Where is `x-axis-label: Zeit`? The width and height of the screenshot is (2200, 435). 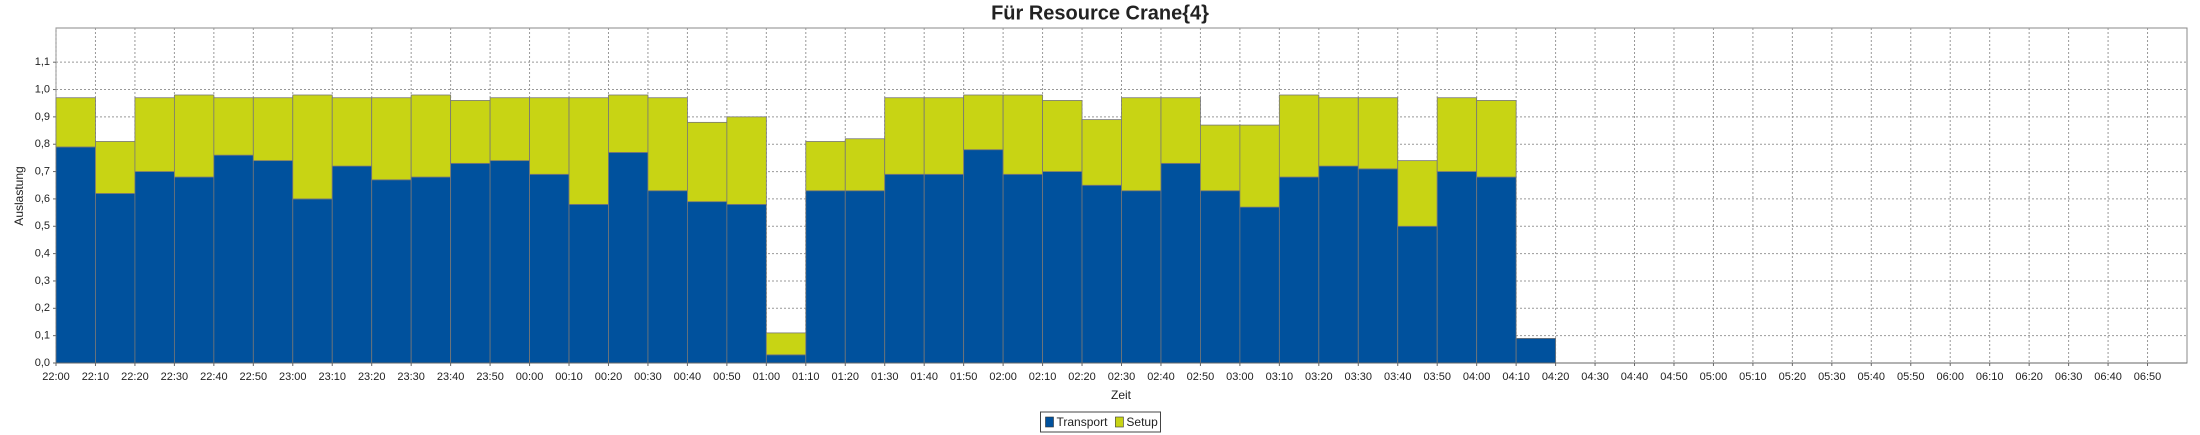
x-axis-label: Zeit is located at coordinates (1121, 395).